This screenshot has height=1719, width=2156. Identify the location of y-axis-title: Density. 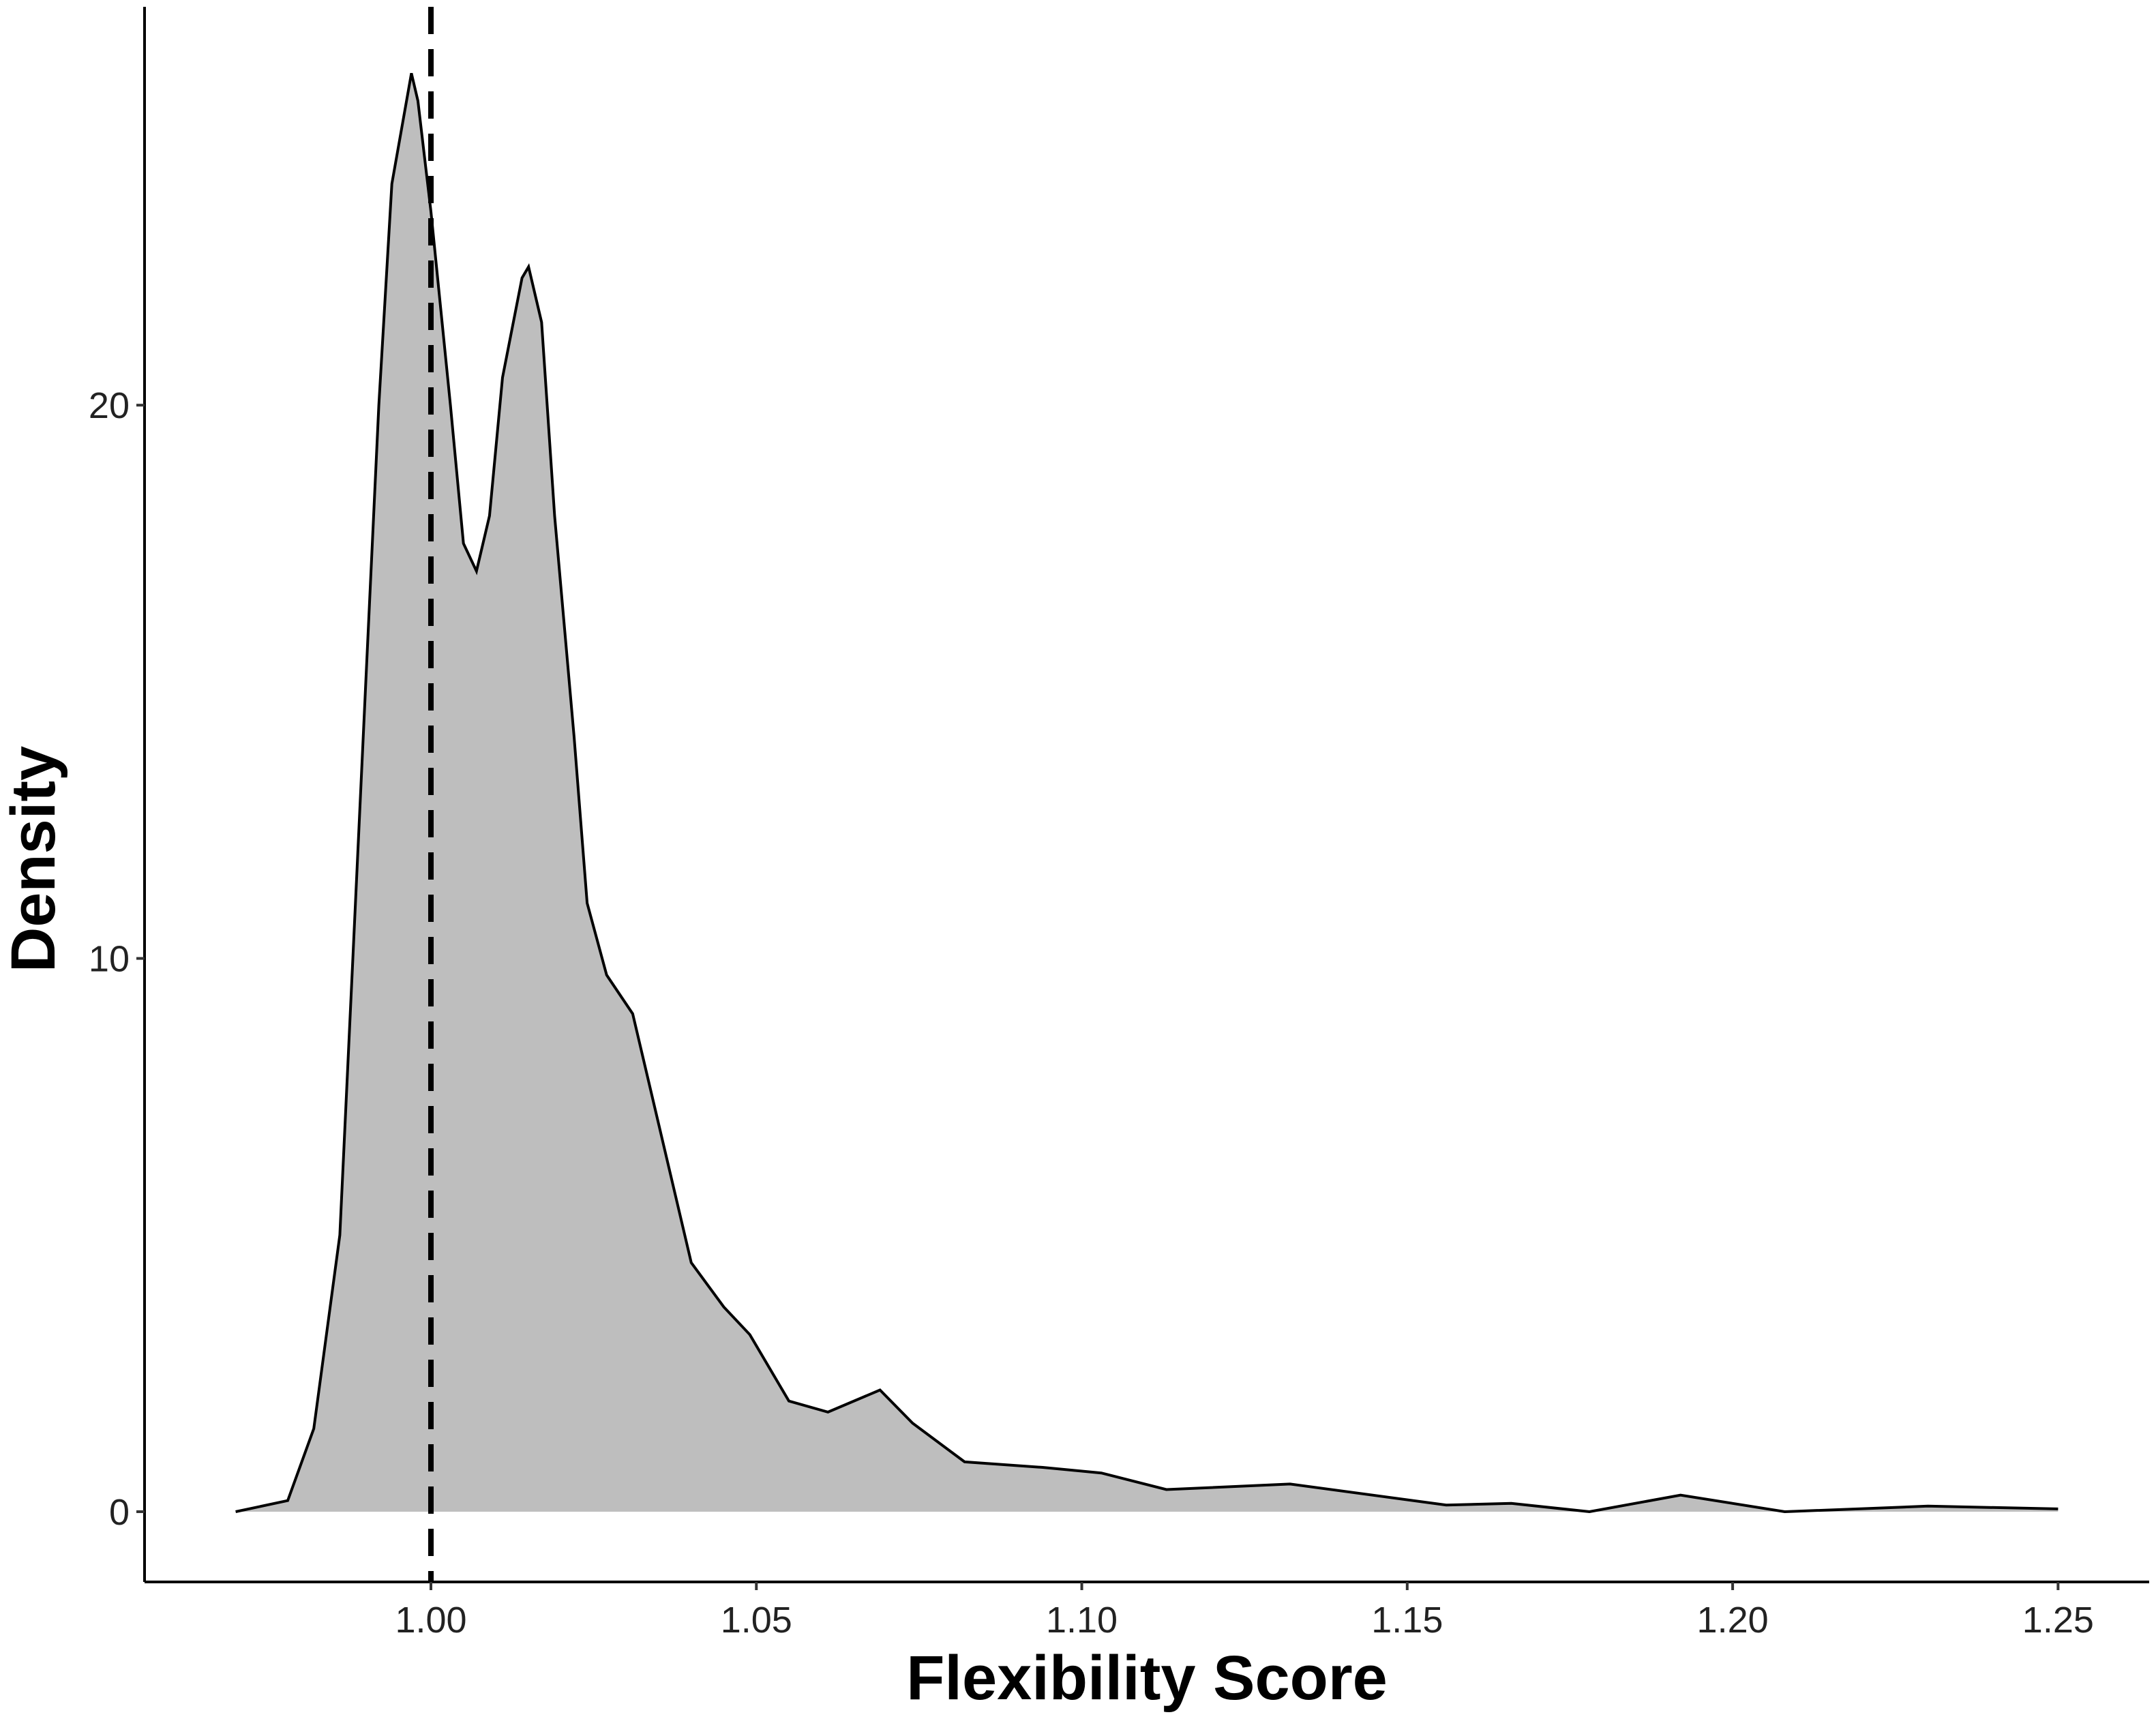
(34, 859).